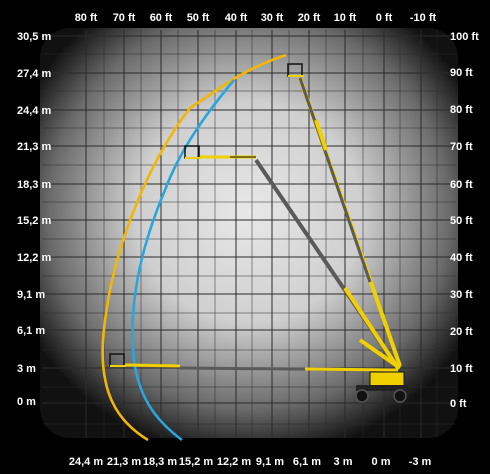 The width and height of the screenshot is (490, 474). I want to click on right-axis-label: 70 ft, so click(461, 147).